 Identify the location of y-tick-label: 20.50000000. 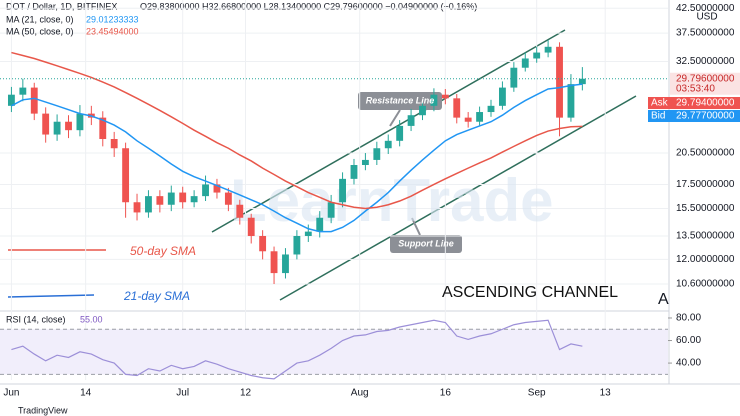
(705, 153).